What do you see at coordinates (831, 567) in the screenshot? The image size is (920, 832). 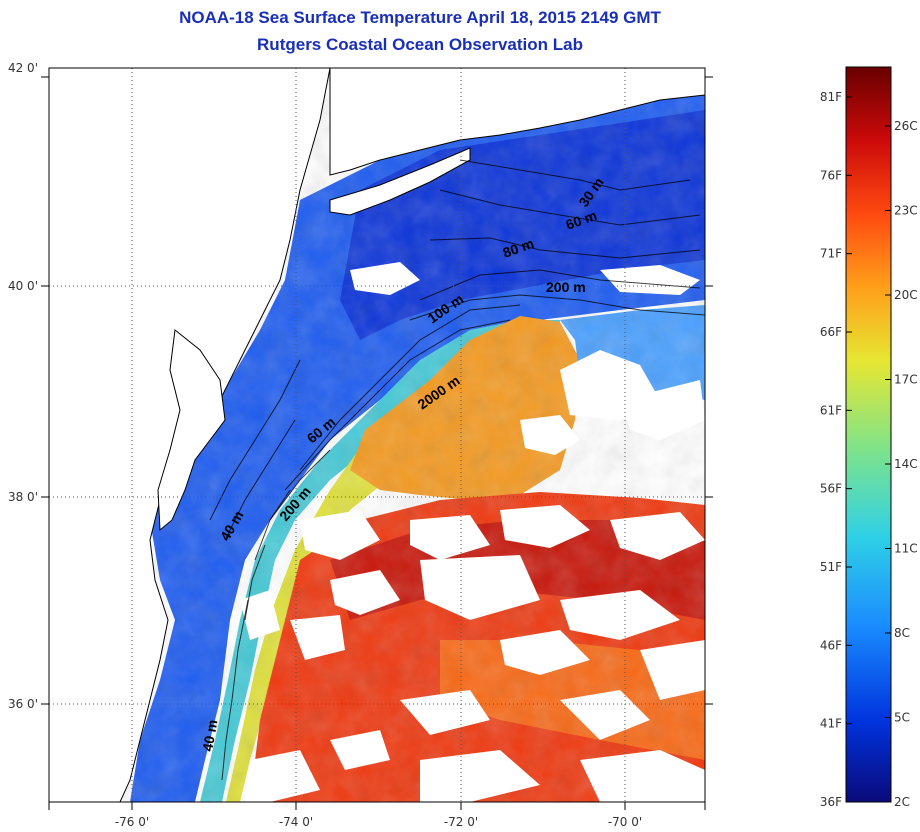 I see `colorbar-f-label: 51F` at bounding box center [831, 567].